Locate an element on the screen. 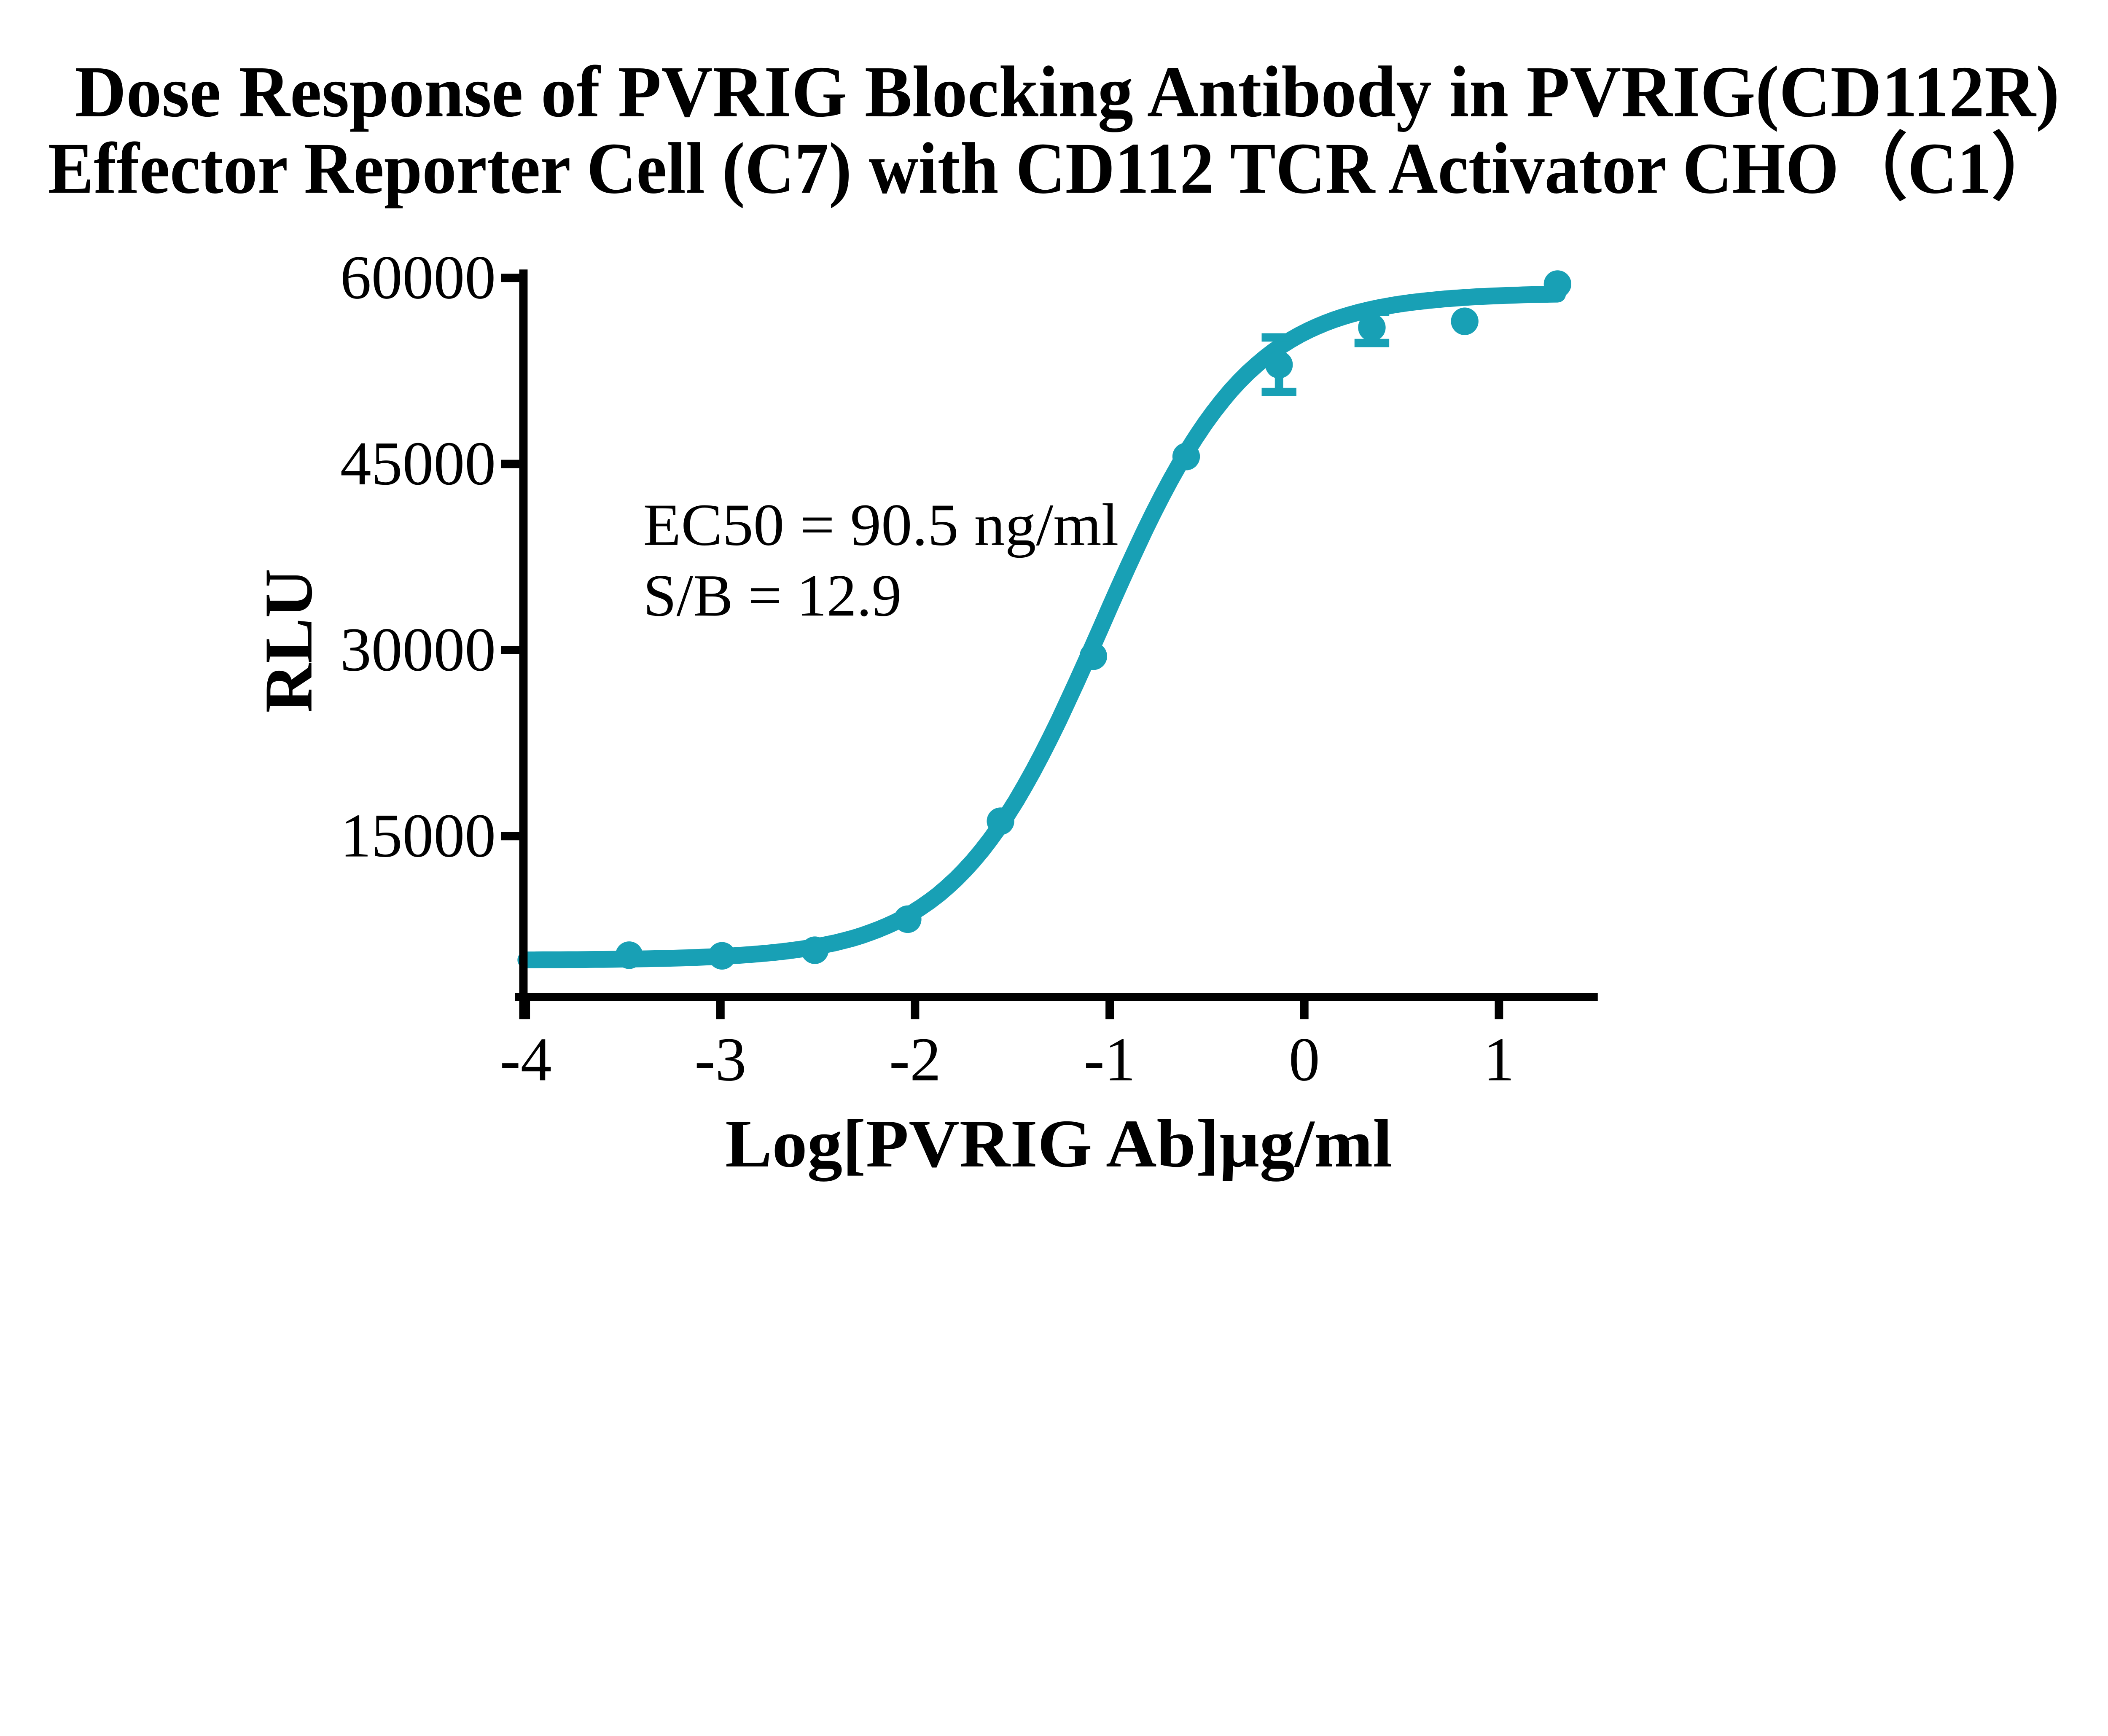  y-tick-label: 15000 is located at coordinates (418, 835).